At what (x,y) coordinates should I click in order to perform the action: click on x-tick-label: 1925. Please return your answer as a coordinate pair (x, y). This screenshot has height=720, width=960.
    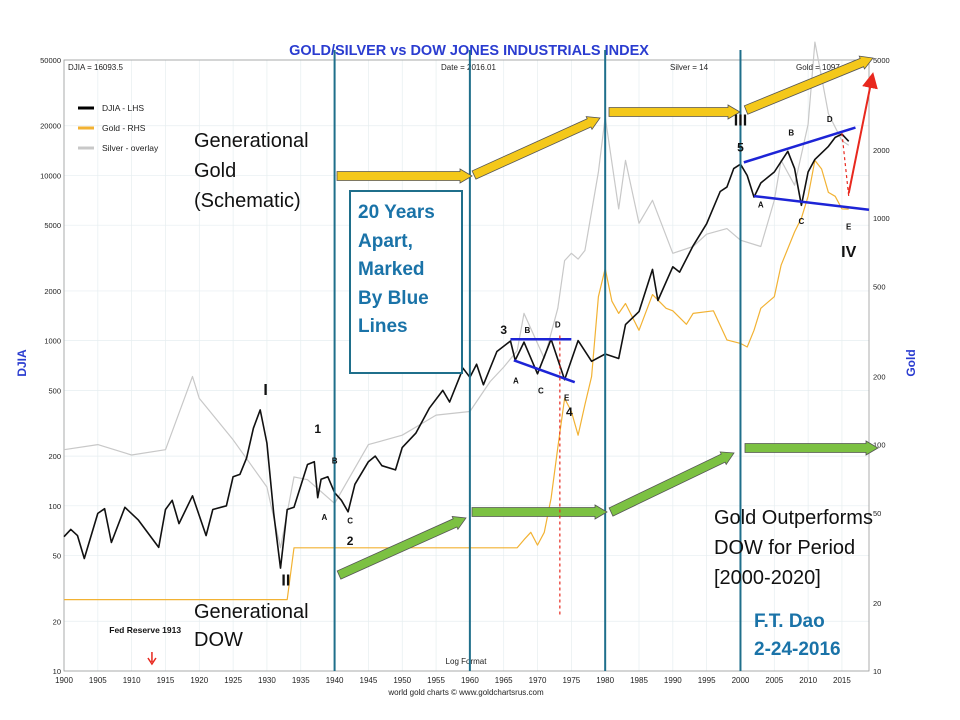
    Looking at the image, I should click on (233, 680).